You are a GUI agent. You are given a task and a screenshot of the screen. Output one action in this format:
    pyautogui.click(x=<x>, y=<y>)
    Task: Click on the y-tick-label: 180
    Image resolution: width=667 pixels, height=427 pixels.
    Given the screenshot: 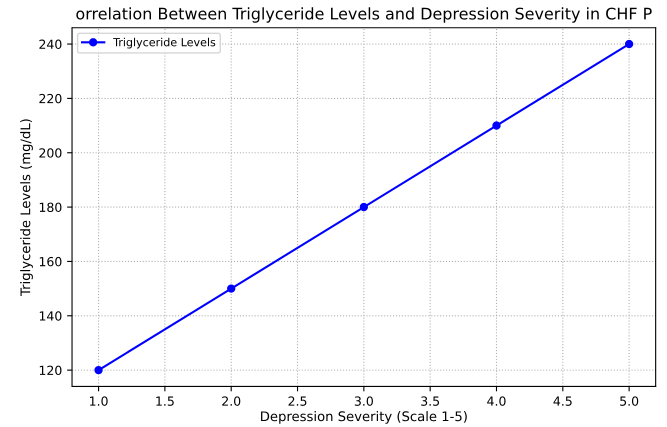 What is the action you would take?
    pyautogui.click(x=51, y=207)
    